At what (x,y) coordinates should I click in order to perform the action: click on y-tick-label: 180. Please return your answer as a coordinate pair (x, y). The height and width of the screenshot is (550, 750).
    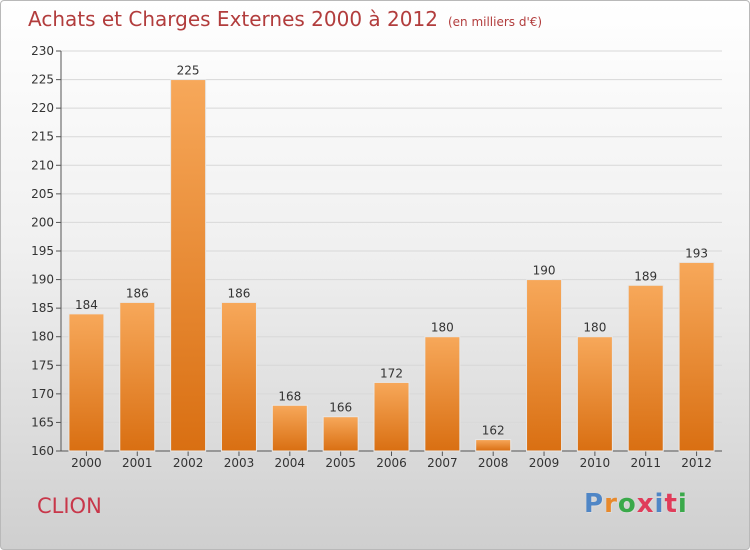
    Looking at the image, I should click on (42, 337).